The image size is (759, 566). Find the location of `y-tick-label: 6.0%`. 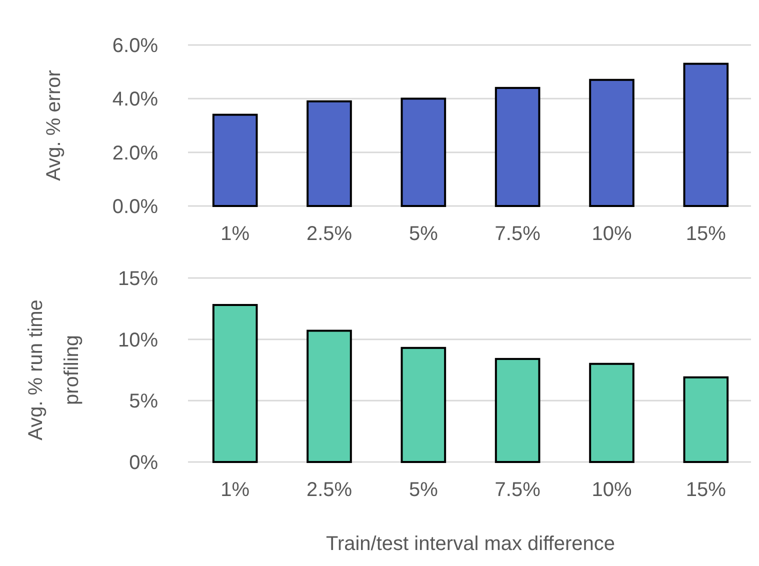

y-tick-label: 6.0% is located at coordinates (135, 46).